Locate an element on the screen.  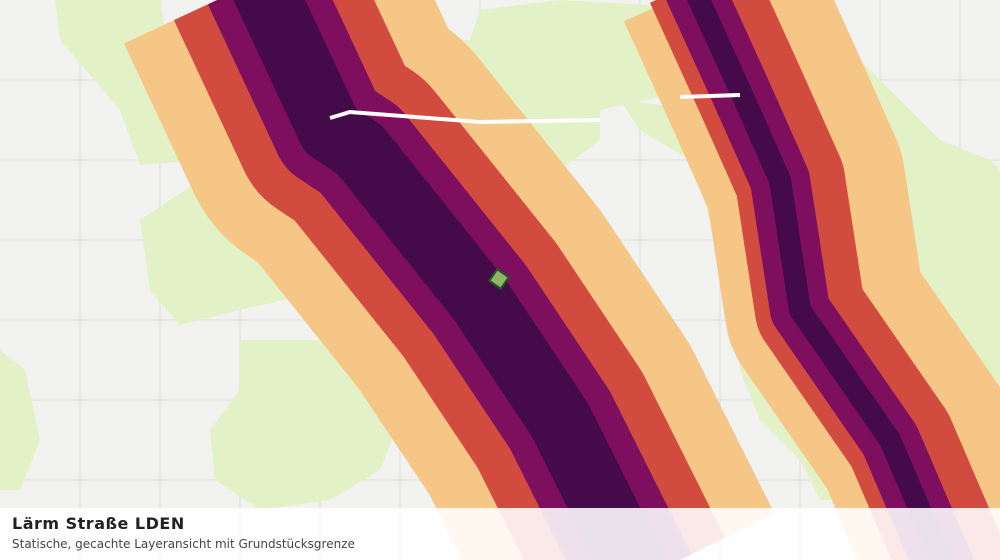
map-title: Lärm Straße LDEN is located at coordinates (98, 523).